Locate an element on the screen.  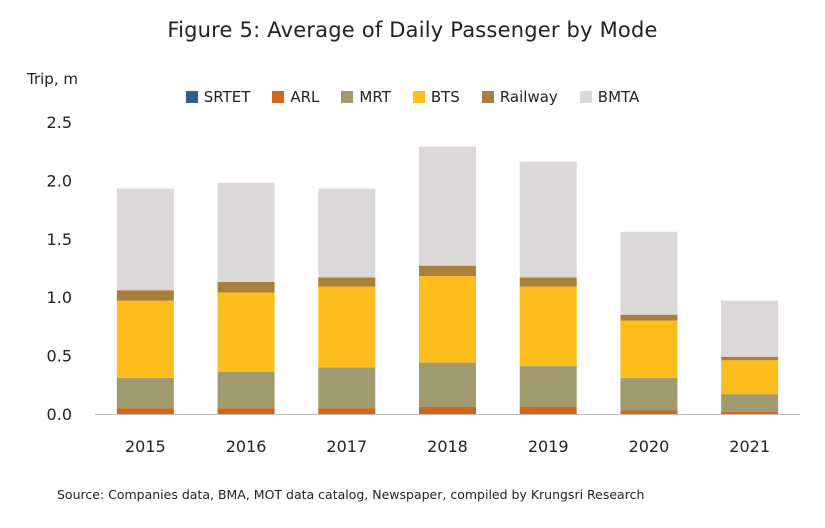
bar-mrt-2019 is located at coordinates (548, 386).